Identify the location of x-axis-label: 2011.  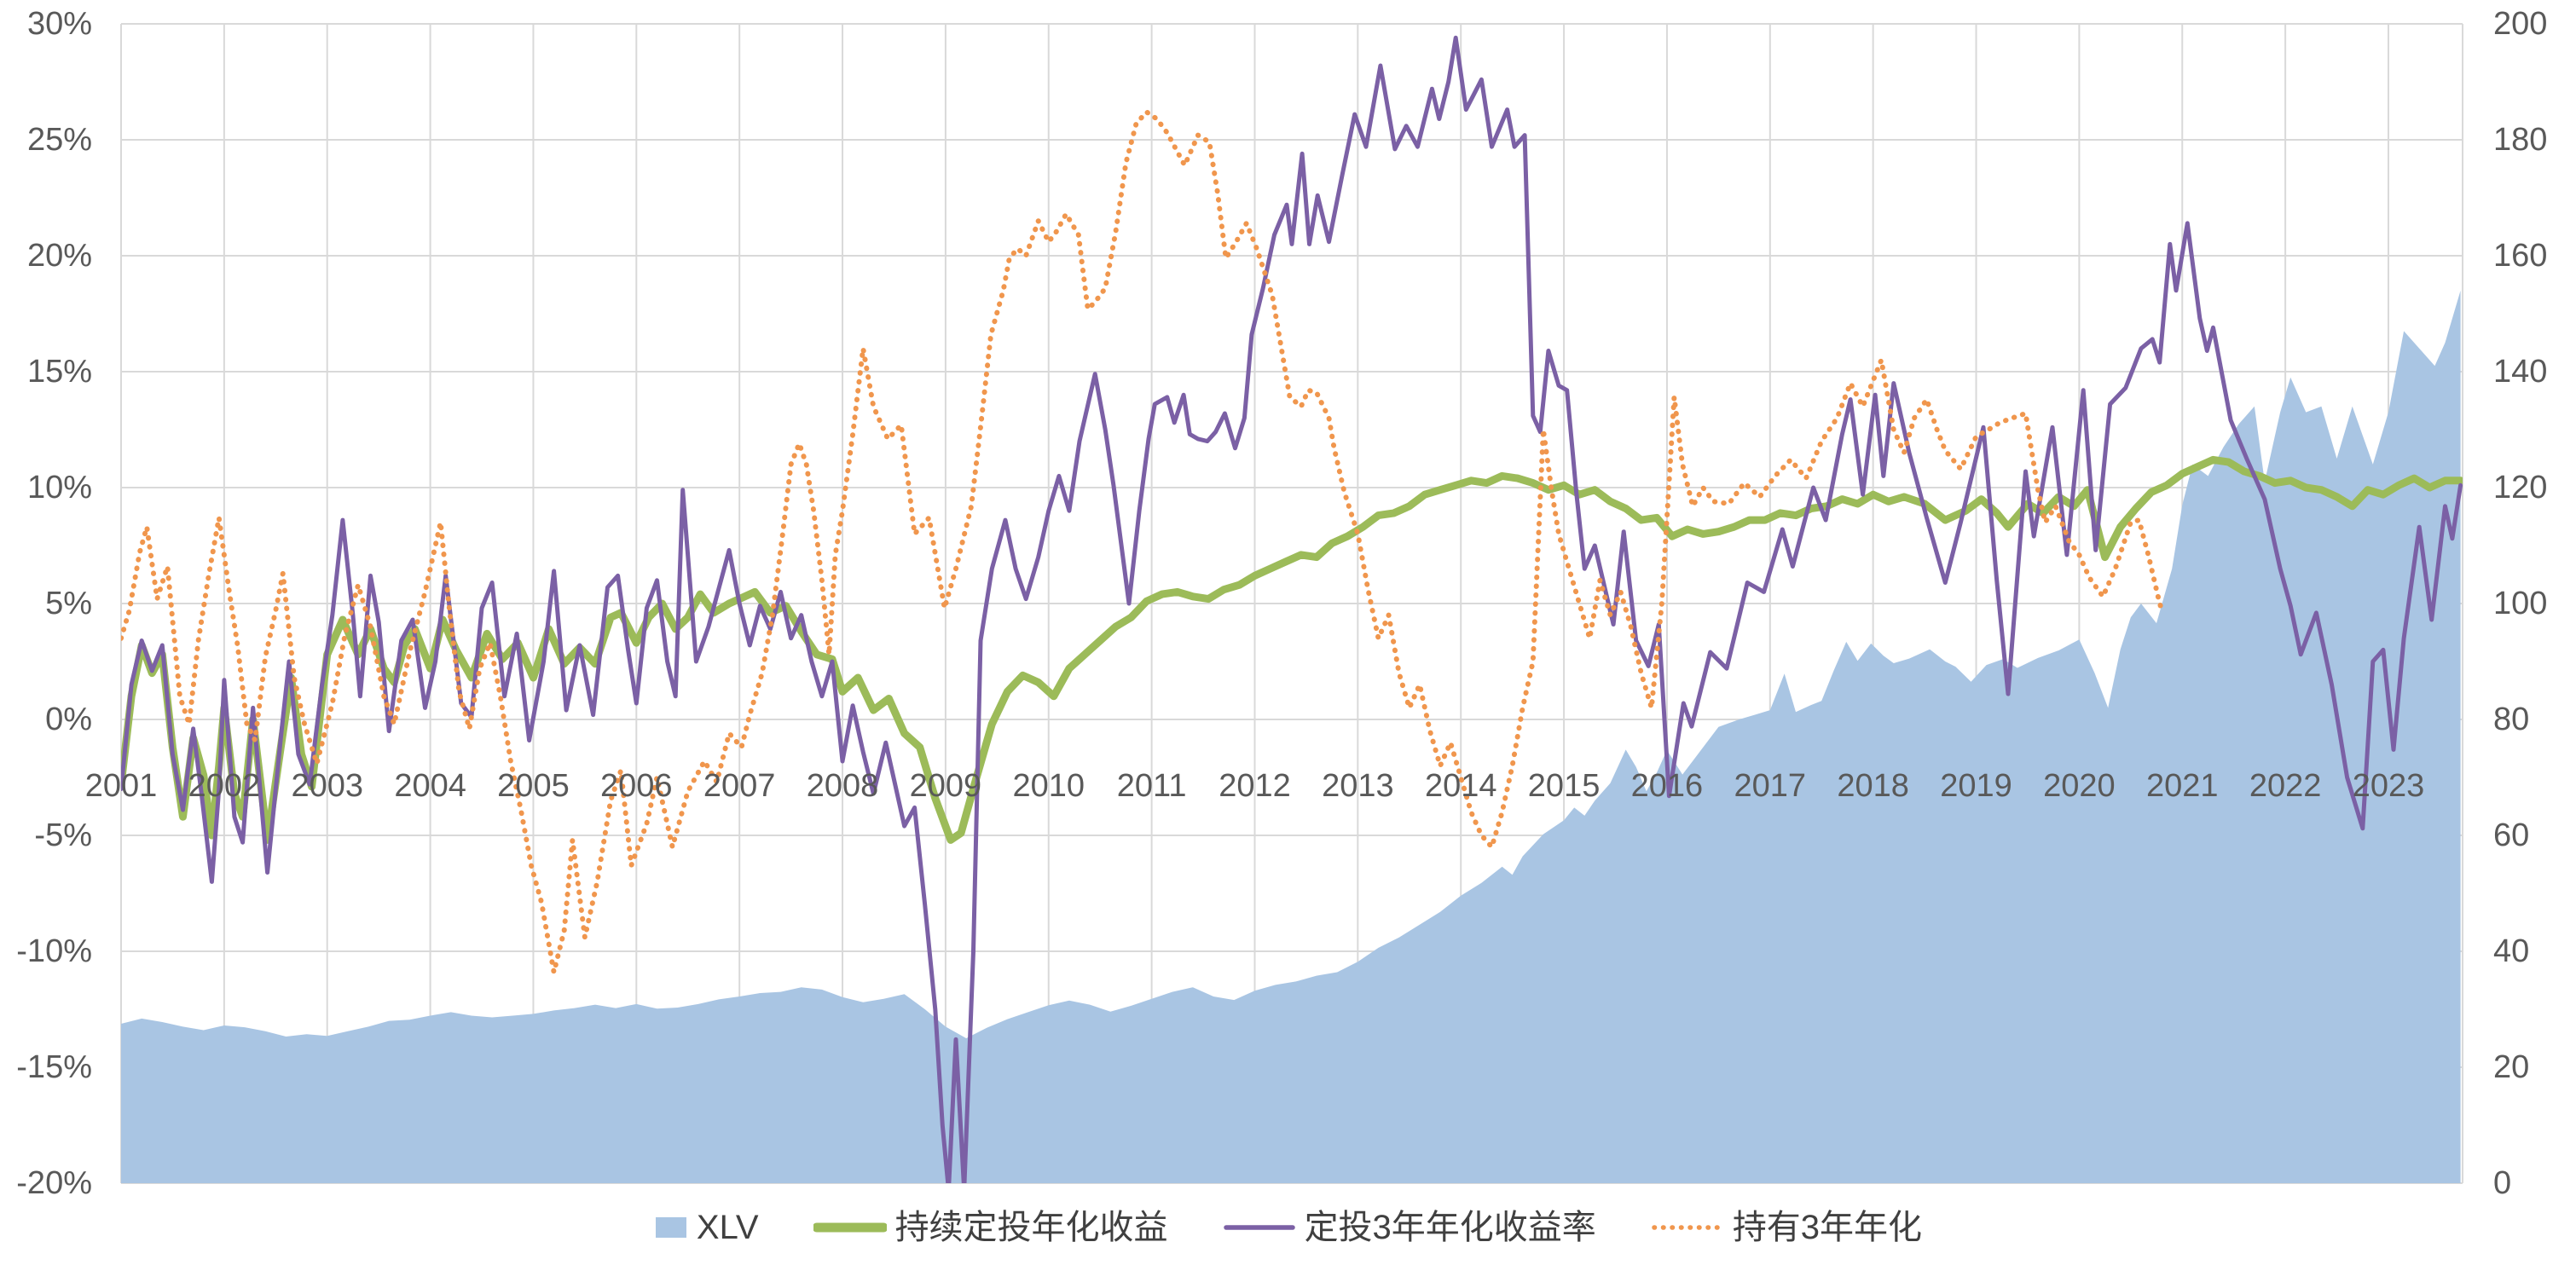
(1152, 786).